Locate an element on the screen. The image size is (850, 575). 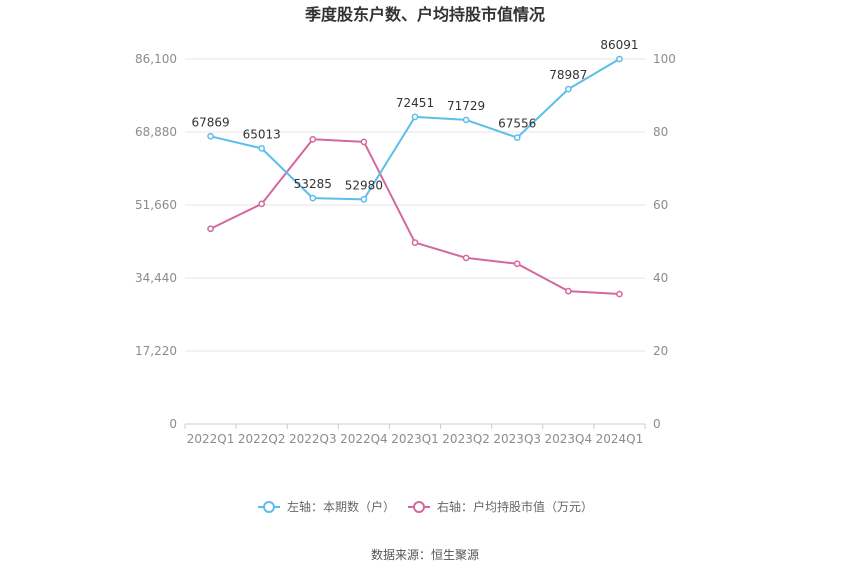
data-label: 78987 is located at coordinates (568, 75).